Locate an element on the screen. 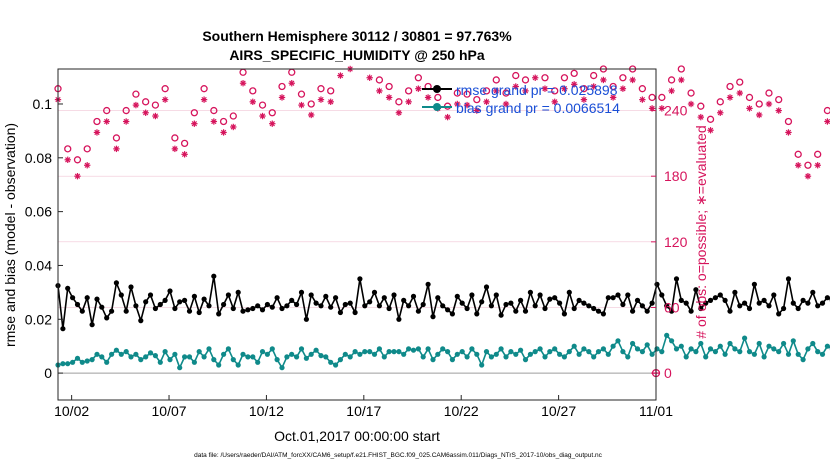 The width and height of the screenshot is (830, 475). x-tick-label: 10/02 is located at coordinates (71, 411).